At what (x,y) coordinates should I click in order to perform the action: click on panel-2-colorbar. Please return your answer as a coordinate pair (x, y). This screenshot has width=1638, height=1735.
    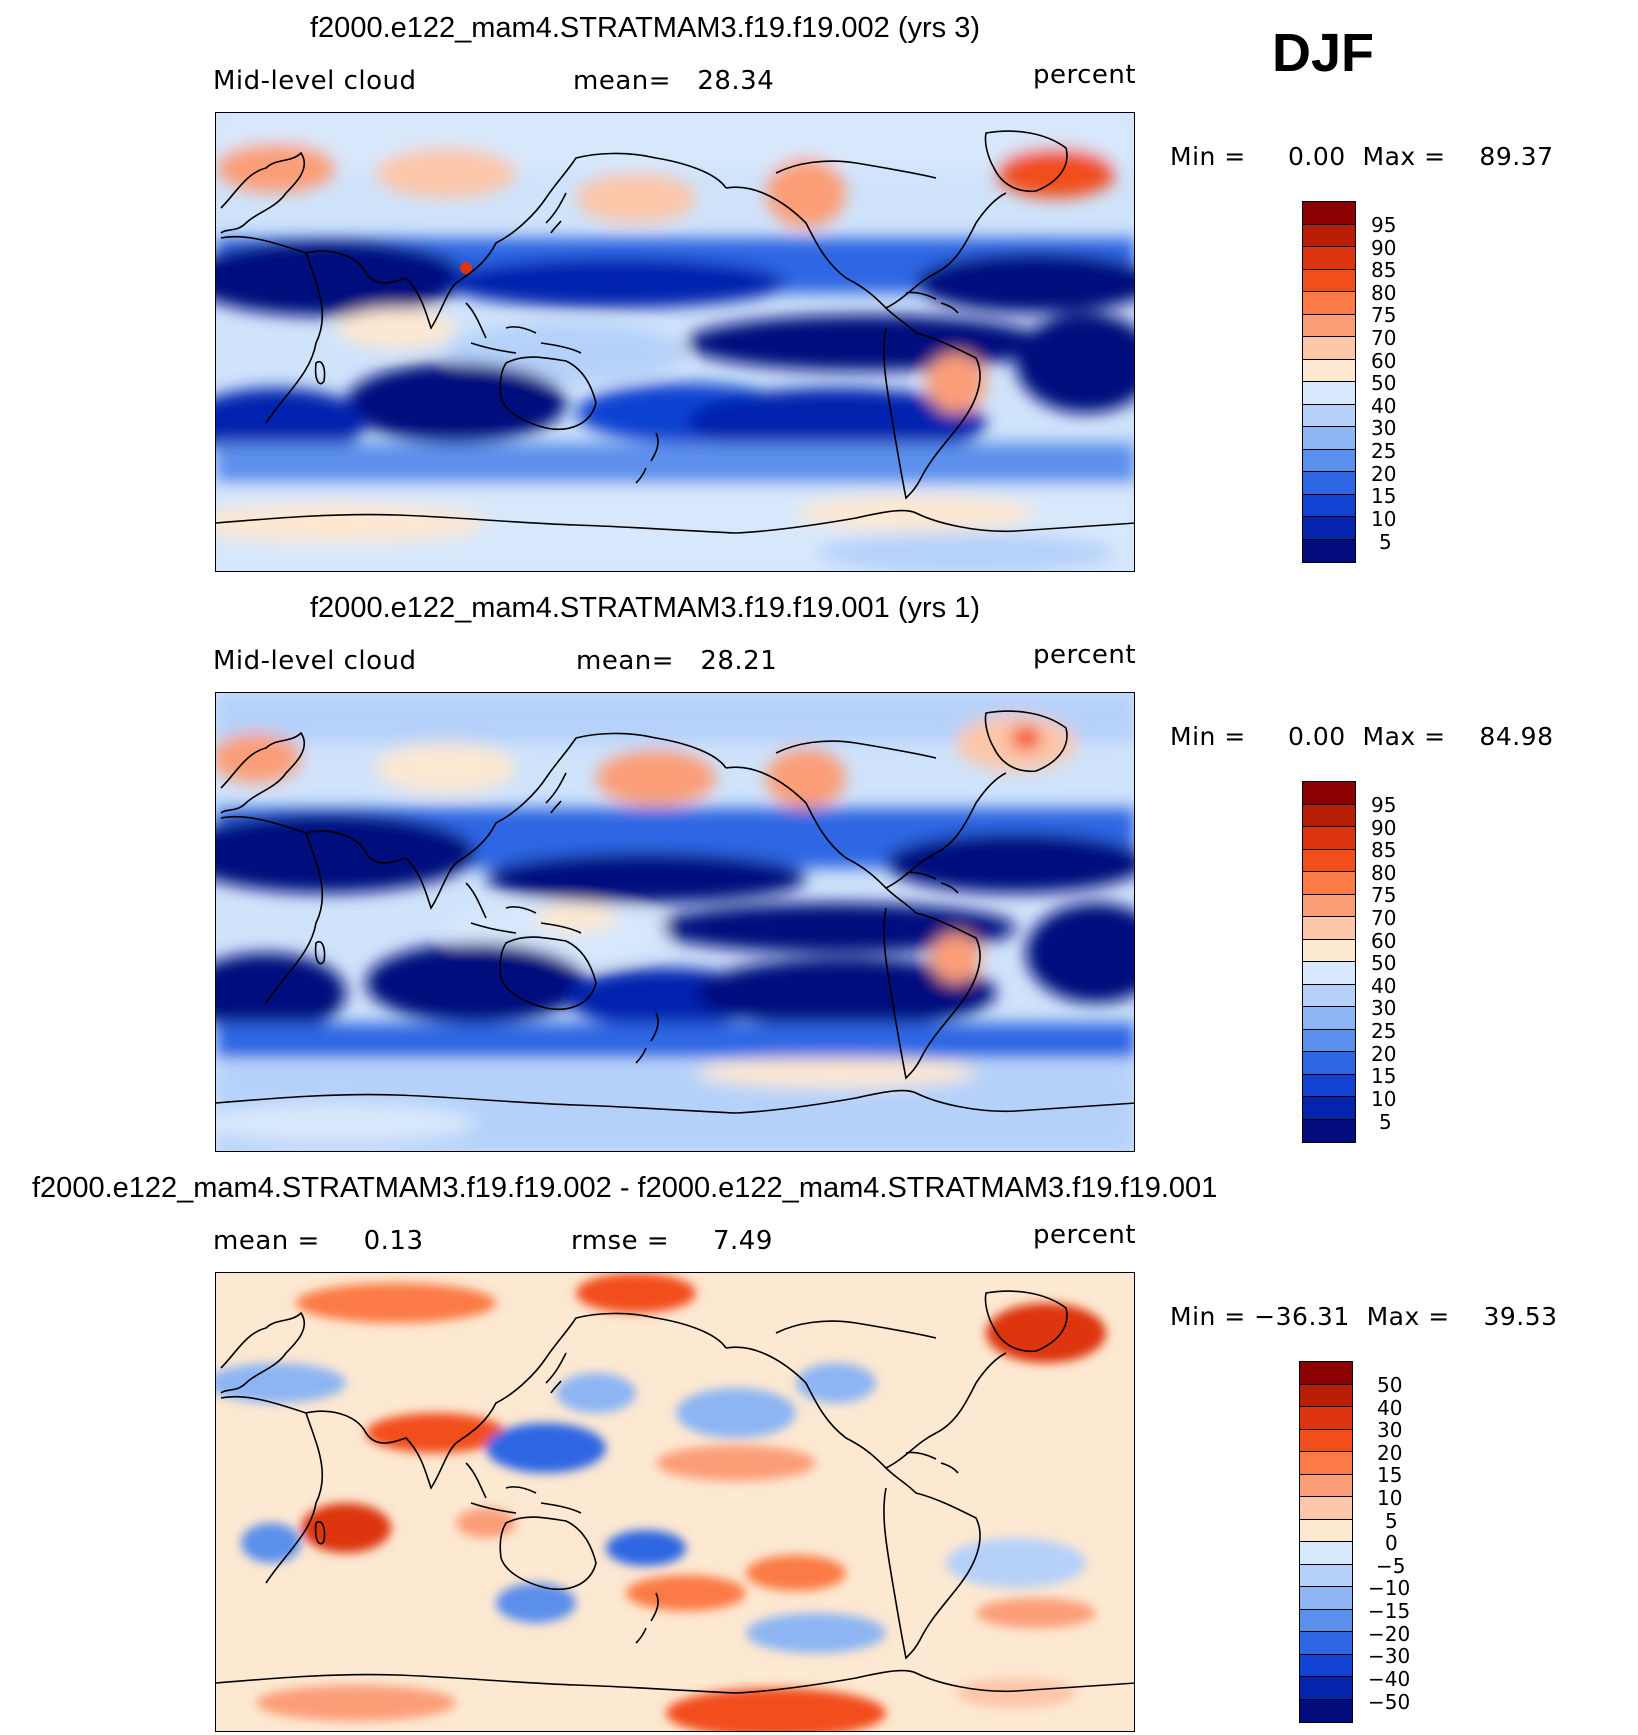
    Looking at the image, I should click on (1329, 962).